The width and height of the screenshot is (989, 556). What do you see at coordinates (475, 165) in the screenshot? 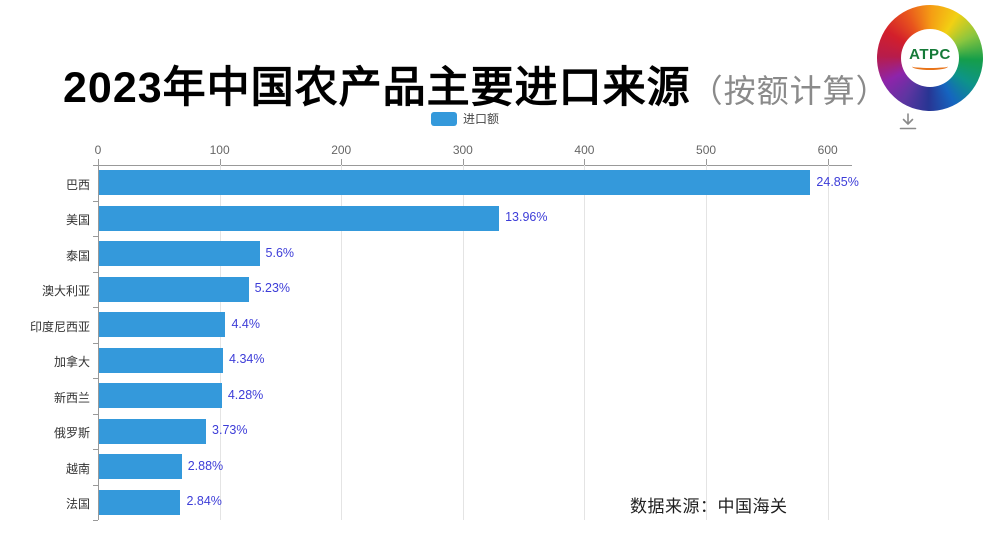
I see `x-axis-line` at bounding box center [475, 165].